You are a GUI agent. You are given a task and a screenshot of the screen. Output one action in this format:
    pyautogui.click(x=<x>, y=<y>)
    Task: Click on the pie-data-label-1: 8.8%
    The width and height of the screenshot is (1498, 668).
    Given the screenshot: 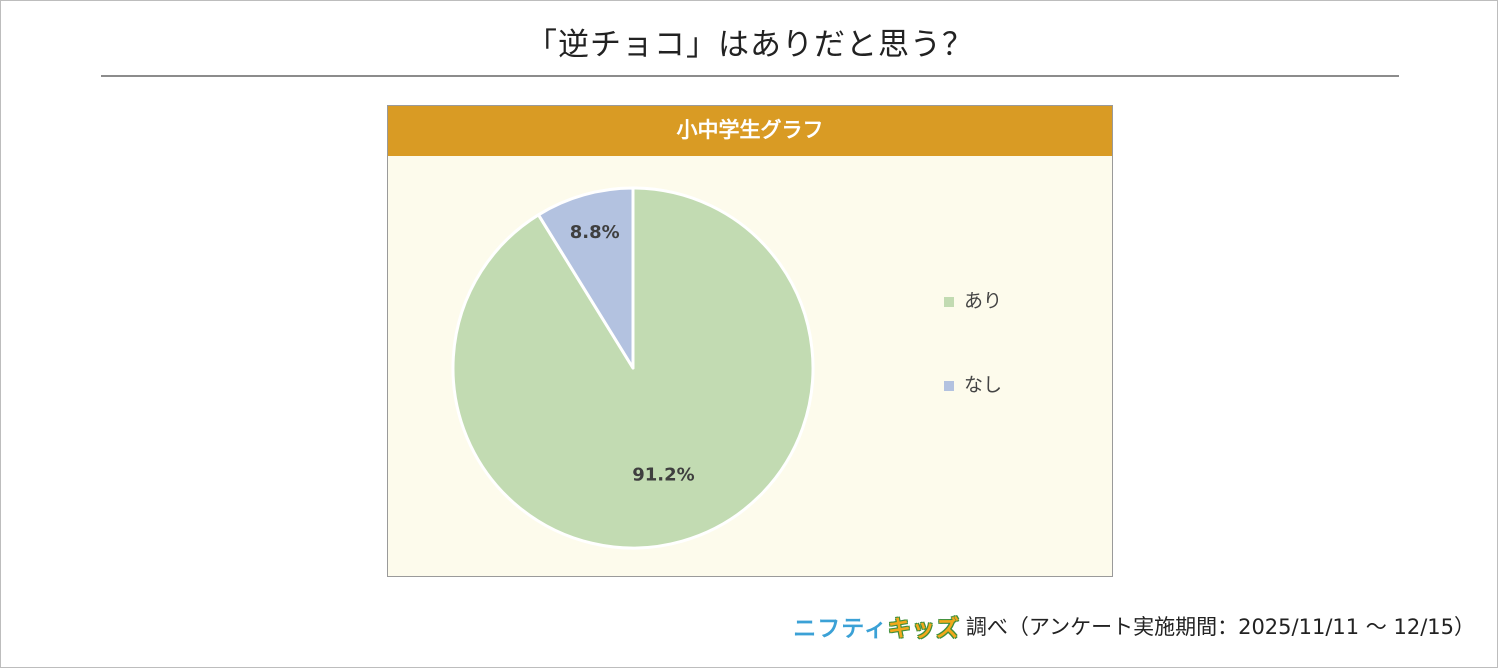 What is the action you would take?
    pyautogui.click(x=595, y=232)
    